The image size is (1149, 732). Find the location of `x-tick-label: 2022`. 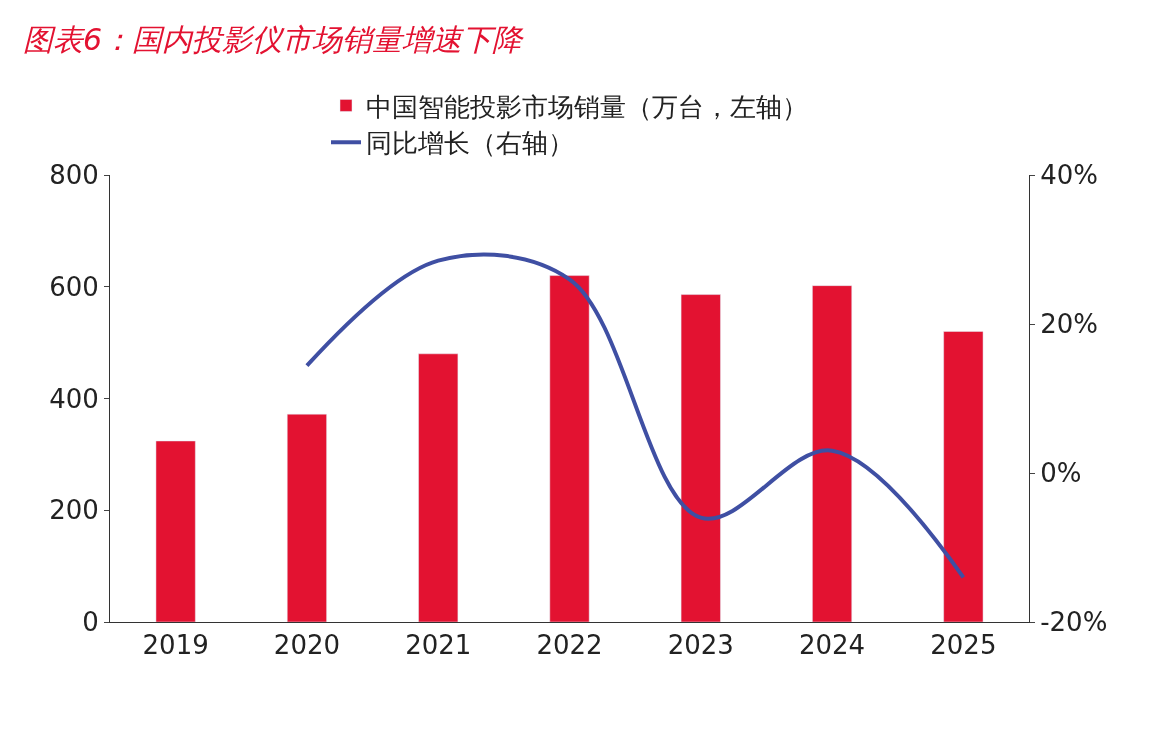

x-tick-label: 2022 is located at coordinates (569, 645).